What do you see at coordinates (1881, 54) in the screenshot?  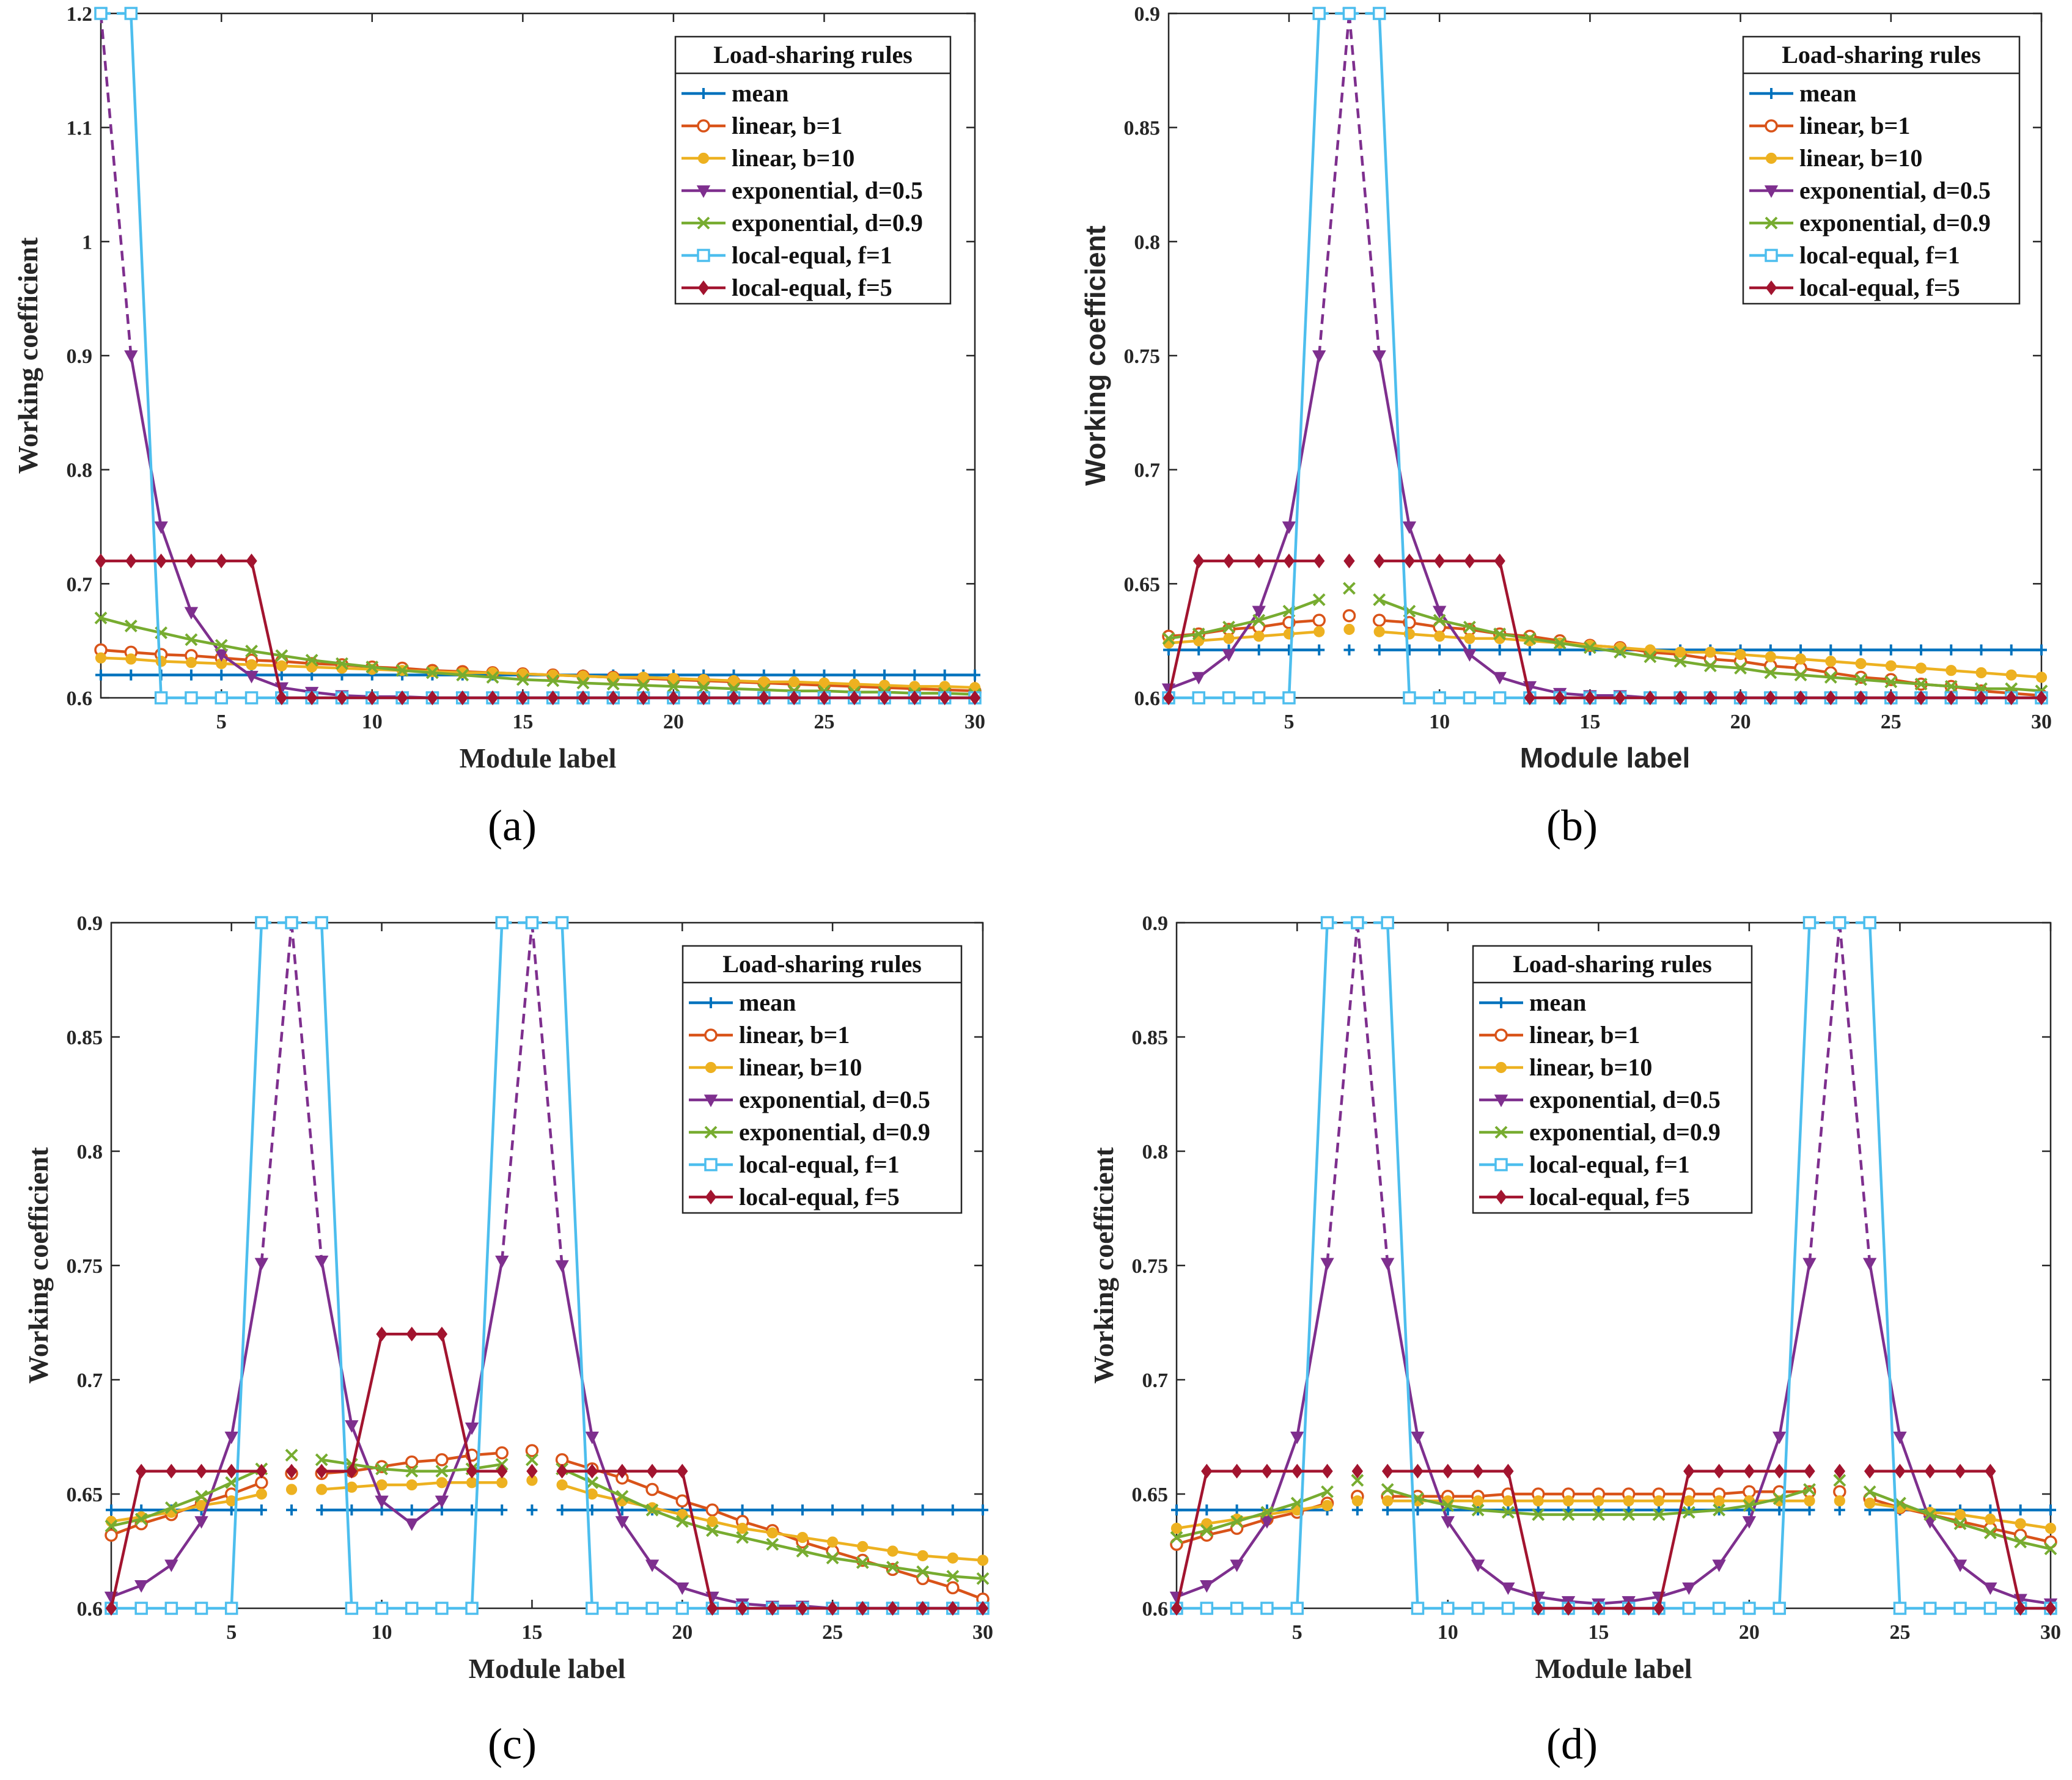 I see `legend-title: Load-sharing rules` at bounding box center [1881, 54].